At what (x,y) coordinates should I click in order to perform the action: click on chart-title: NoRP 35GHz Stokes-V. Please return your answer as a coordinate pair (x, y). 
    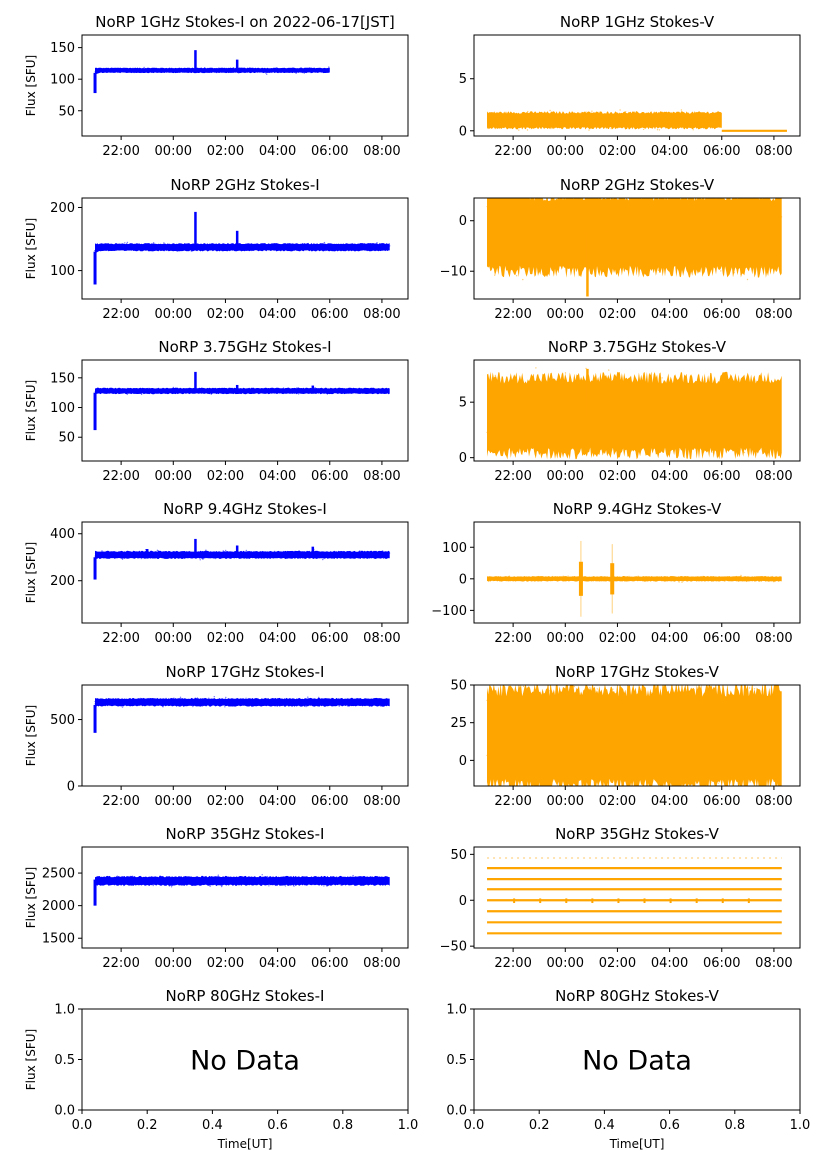
    Looking at the image, I should click on (637, 834).